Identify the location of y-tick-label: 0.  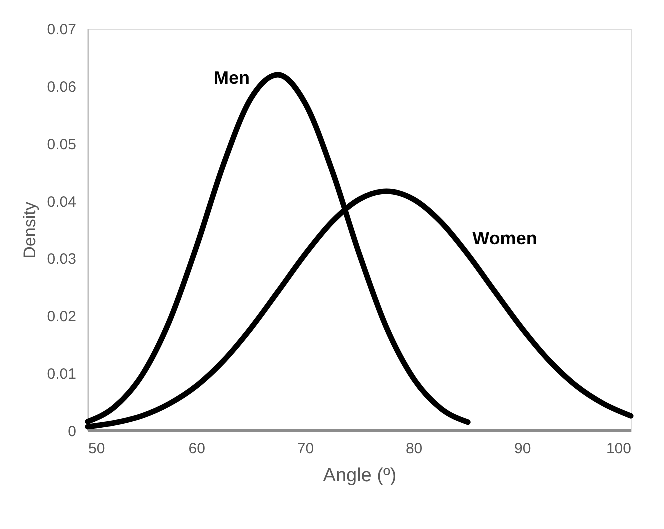
(72, 432).